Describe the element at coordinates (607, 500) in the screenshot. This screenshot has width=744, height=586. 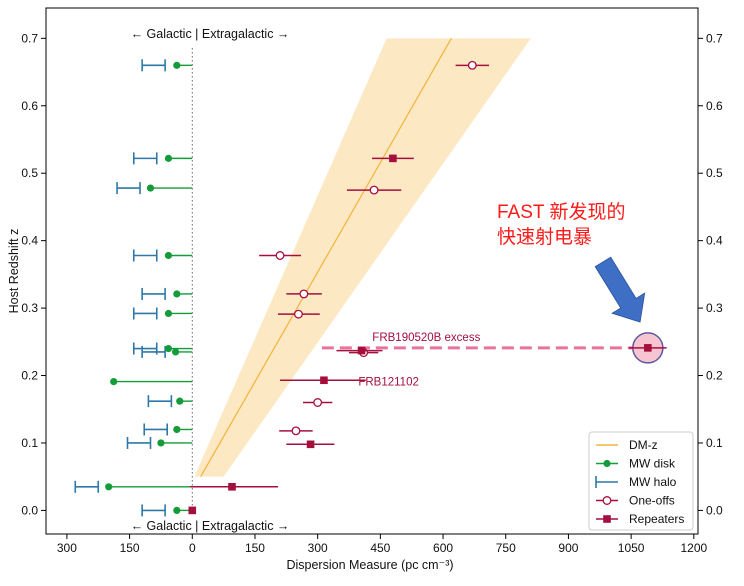
I see `legend-oneoff-marker` at that location.